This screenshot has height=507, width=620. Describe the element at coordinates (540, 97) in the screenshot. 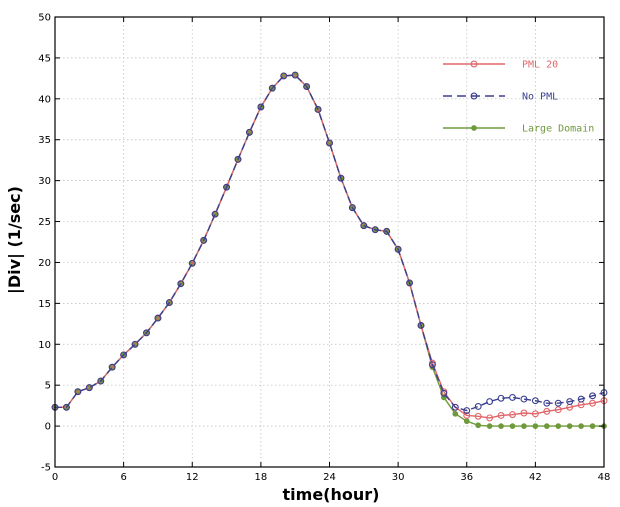

I see `legend-label: No PML` at that location.